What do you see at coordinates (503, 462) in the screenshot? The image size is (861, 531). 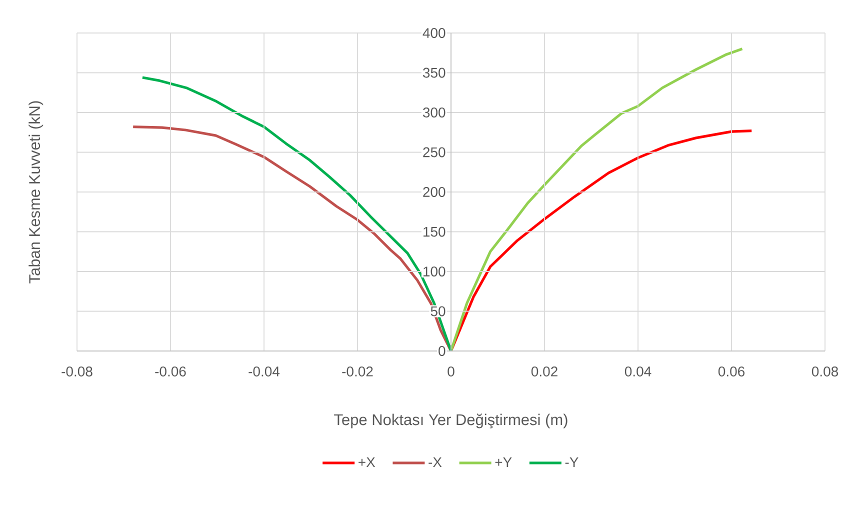 I see `legend-label: +Y` at bounding box center [503, 462].